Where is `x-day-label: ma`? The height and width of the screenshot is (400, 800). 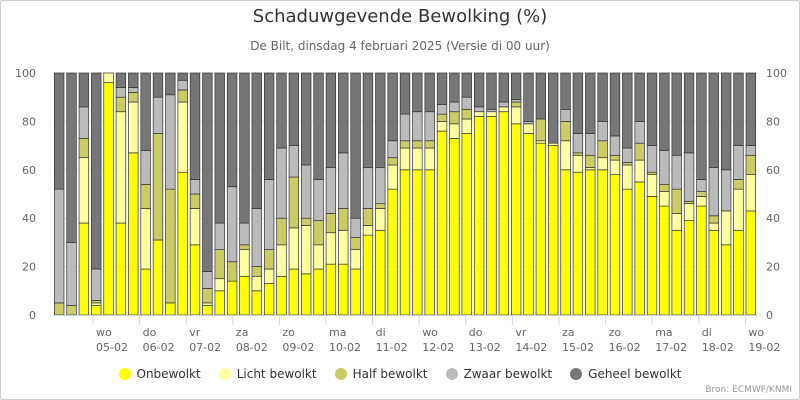
x-day-label: ma is located at coordinates (663, 332).